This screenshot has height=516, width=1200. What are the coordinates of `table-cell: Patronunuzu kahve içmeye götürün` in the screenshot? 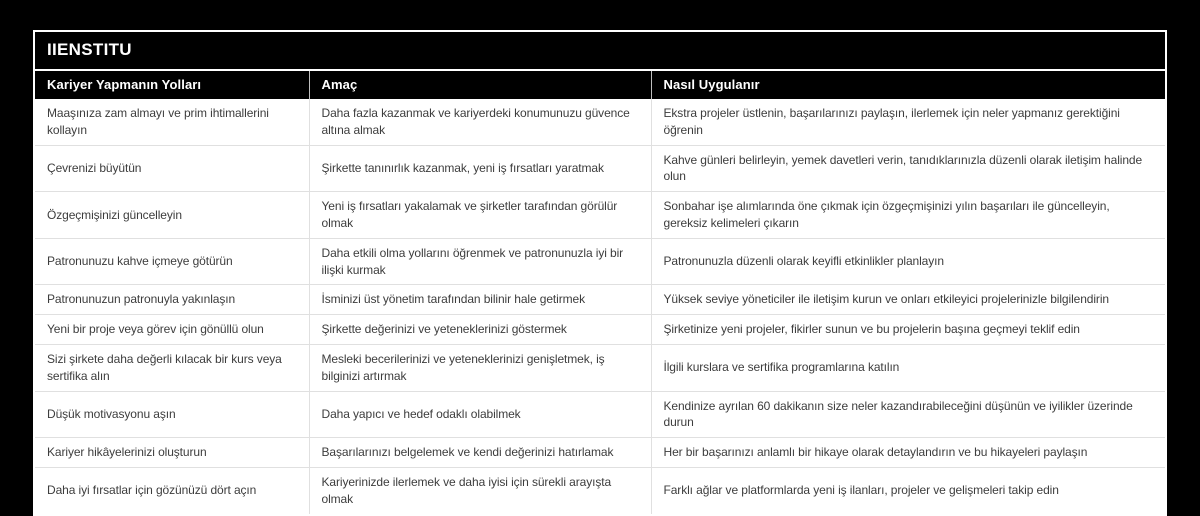 It's located at (172, 262).